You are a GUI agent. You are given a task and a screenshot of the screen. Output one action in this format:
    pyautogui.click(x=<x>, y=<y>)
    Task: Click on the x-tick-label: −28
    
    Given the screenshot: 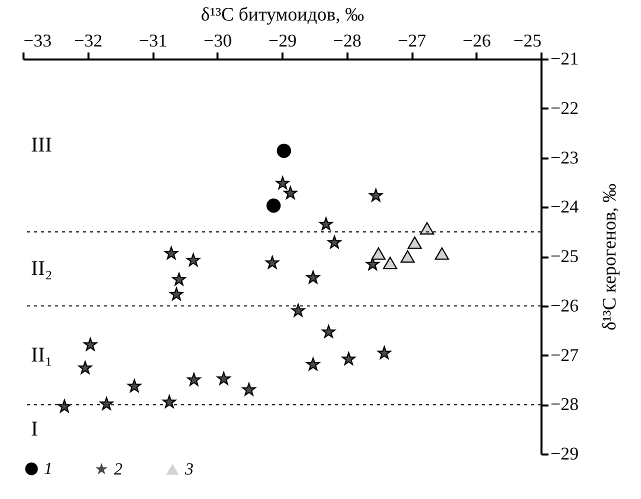 What is the action you would take?
    pyautogui.click(x=347, y=40)
    